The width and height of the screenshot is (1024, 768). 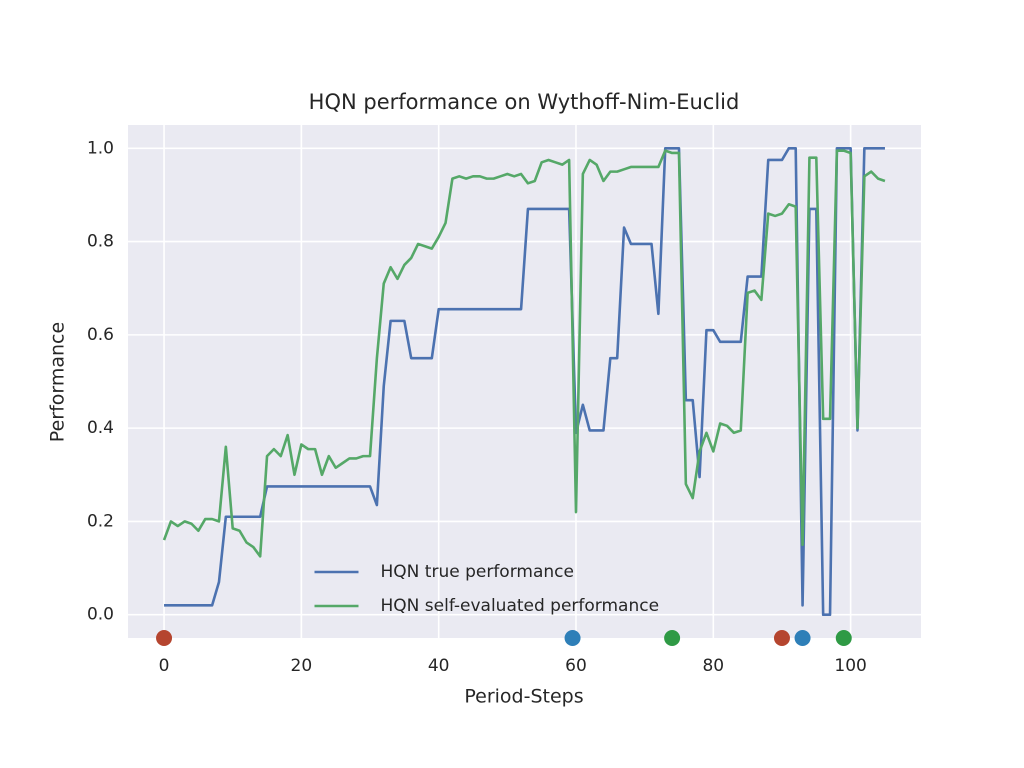 What do you see at coordinates (850, 666) in the screenshot?
I see `x-tick-label: 100` at bounding box center [850, 666].